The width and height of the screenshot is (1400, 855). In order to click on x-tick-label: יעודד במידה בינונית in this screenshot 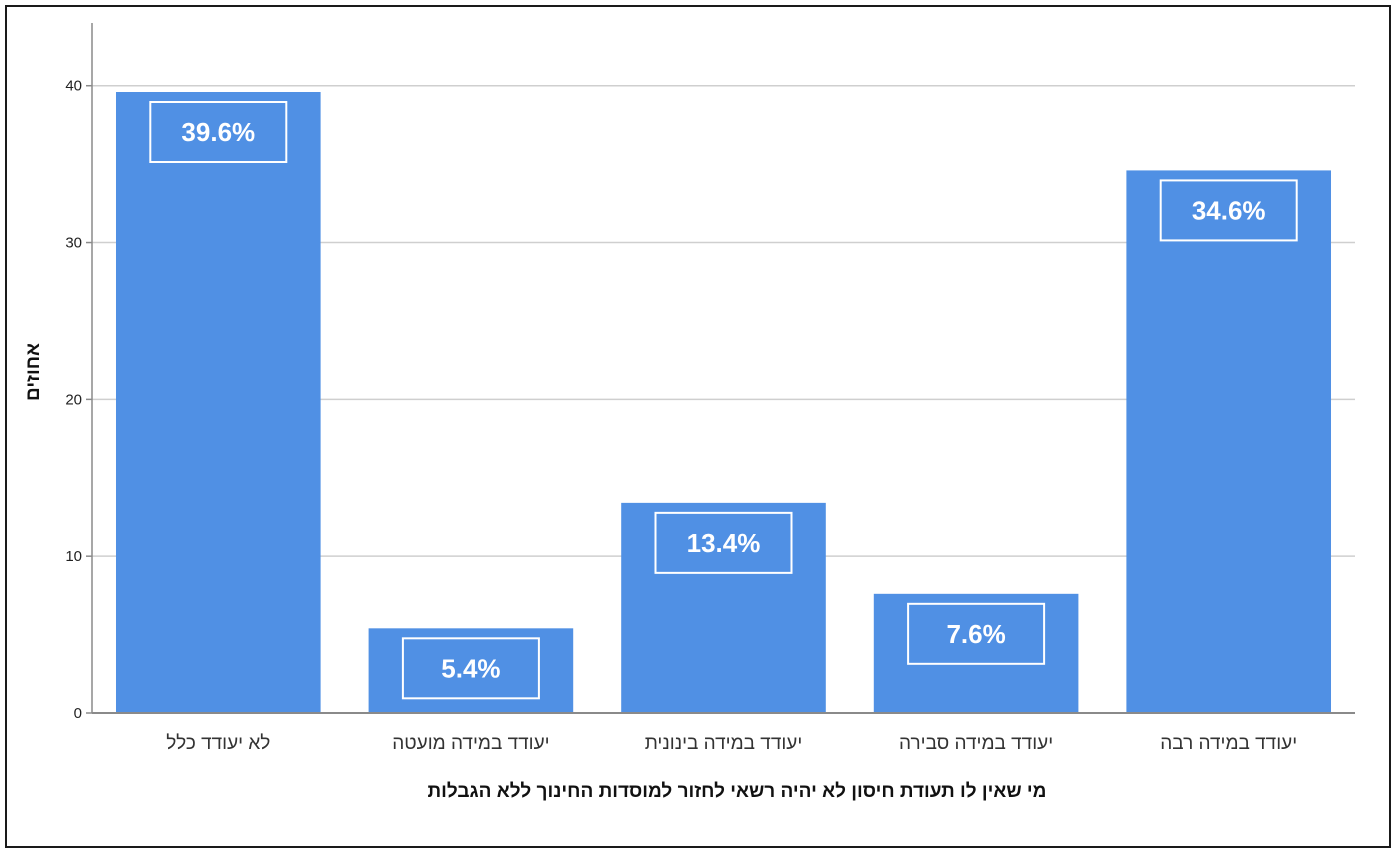, I will do `click(724, 743)`.